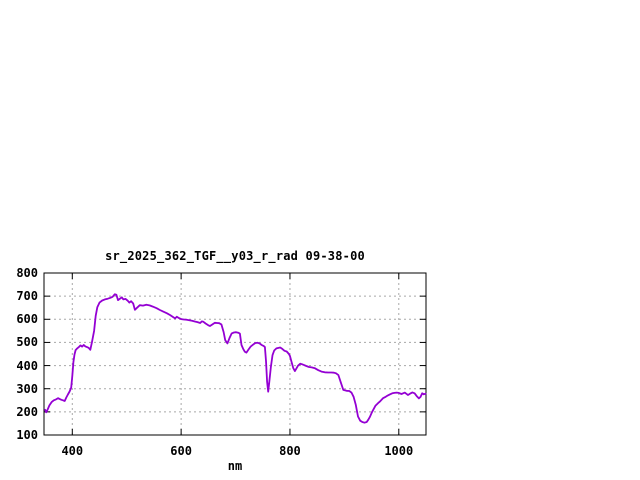 The width and height of the screenshot is (640, 480). Describe the element at coordinates (290, 451) in the screenshot. I see `x-tick-label: 800` at that location.